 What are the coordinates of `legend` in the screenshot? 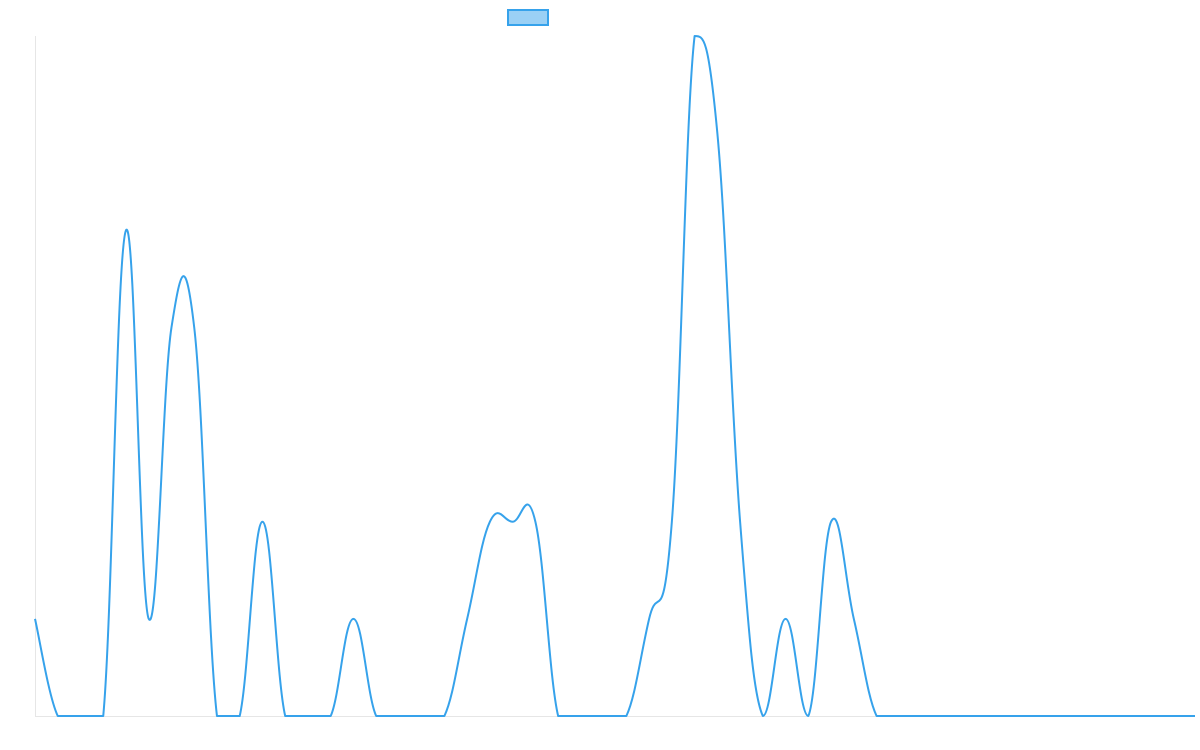 It's located at (528, 17).